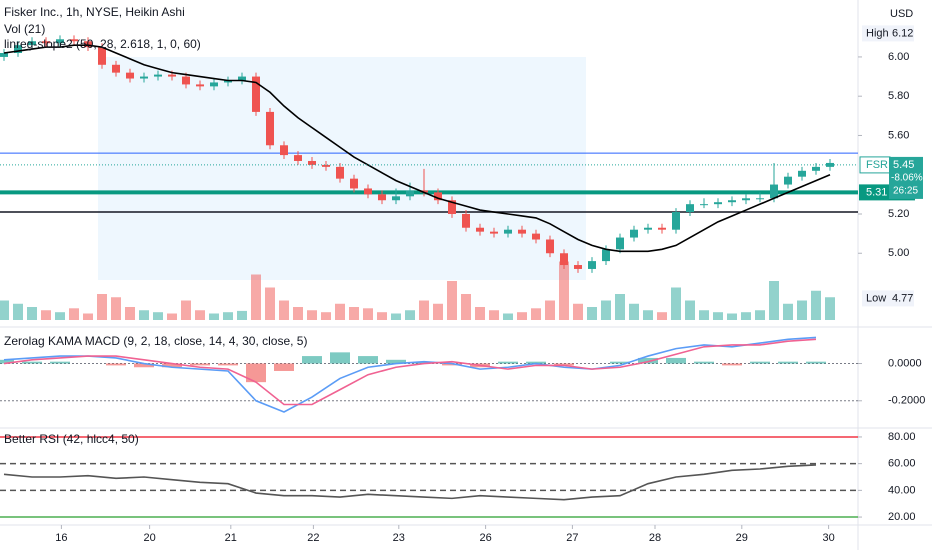 The height and width of the screenshot is (550, 932). What do you see at coordinates (898, 135) in the screenshot?
I see `y-tick-label: 5.60` at bounding box center [898, 135].